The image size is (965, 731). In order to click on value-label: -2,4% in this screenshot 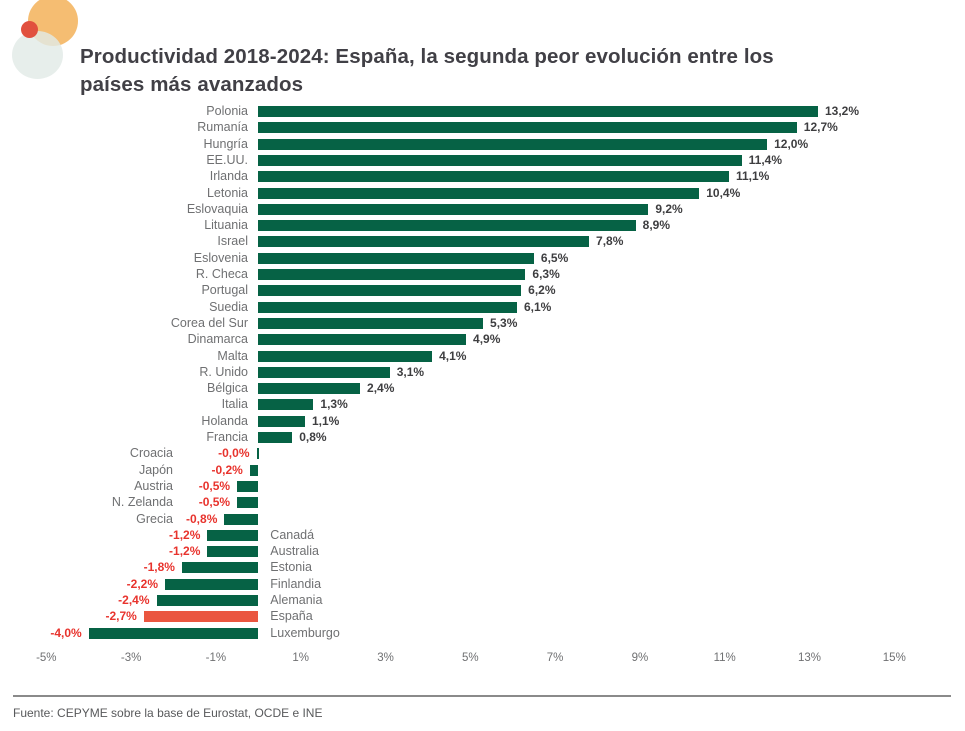, I will do `click(134, 600)`.